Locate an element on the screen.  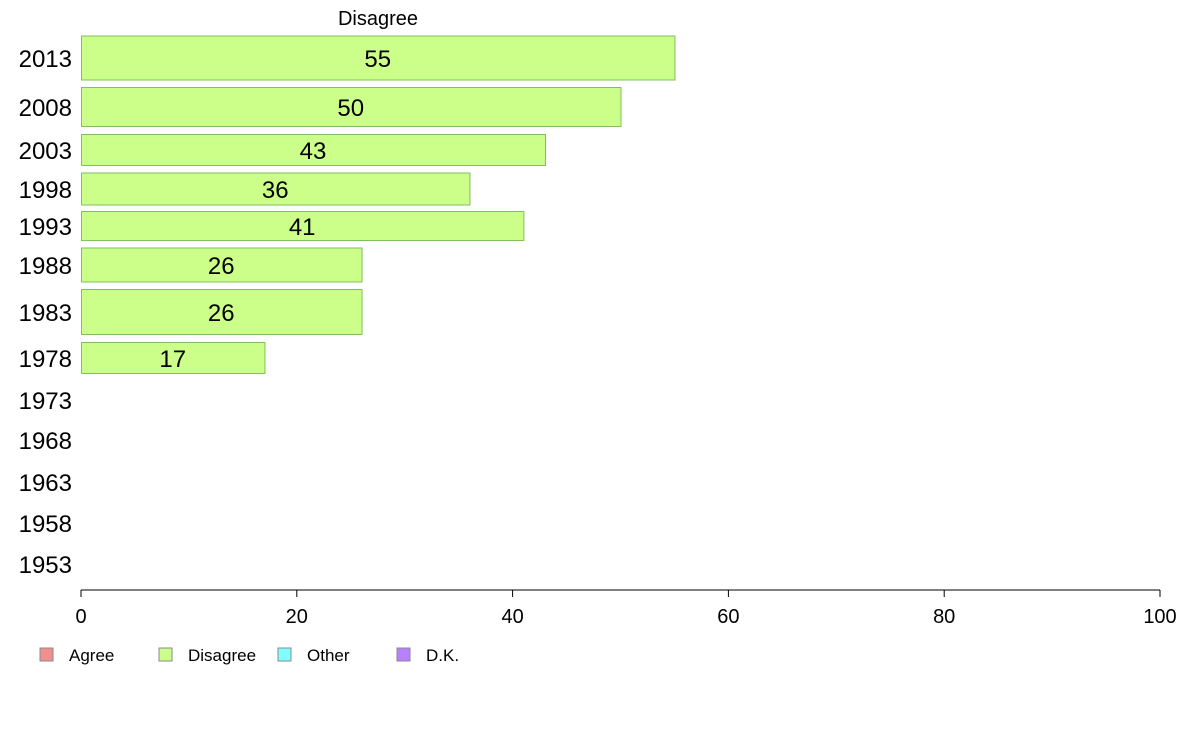
value-label-2003: 43 is located at coordinates (313, 151).